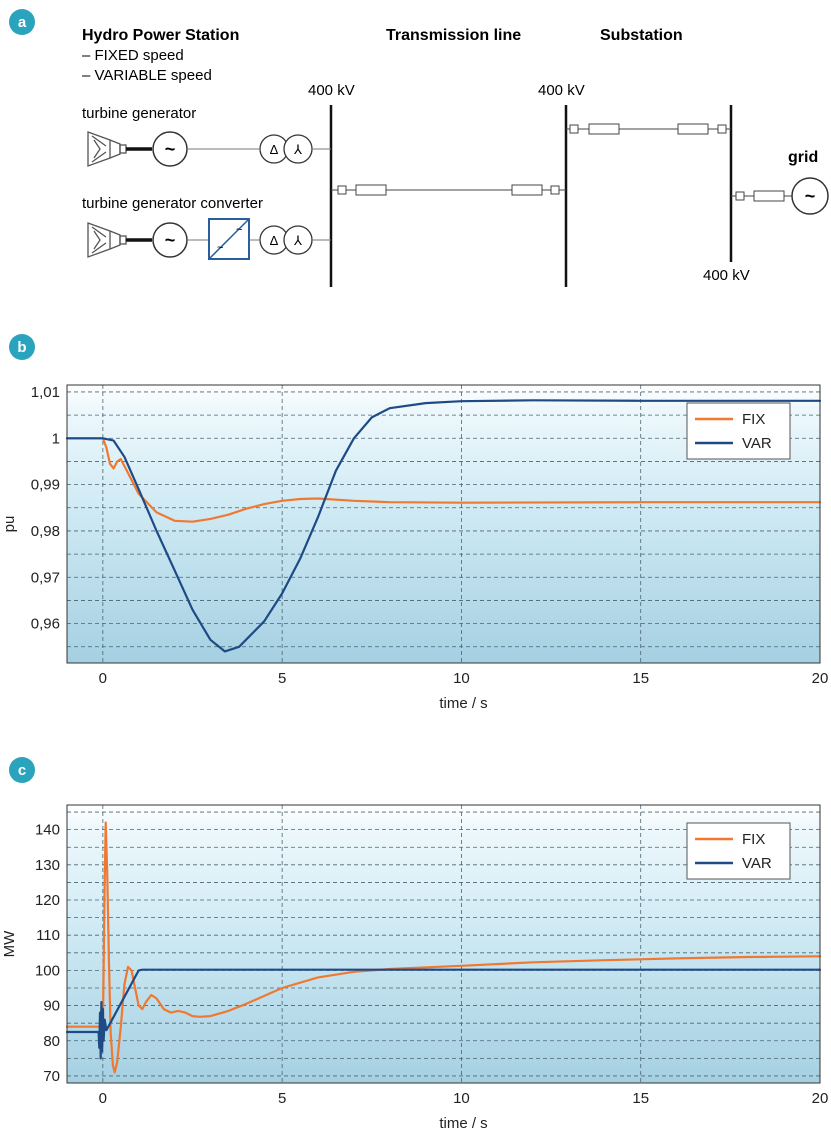 The width and height of the screenshot is (831, 1137). Describe the element at coordinates (274, 149) in the screenshot. I see `delta-symbol-top: Δ` at that location.